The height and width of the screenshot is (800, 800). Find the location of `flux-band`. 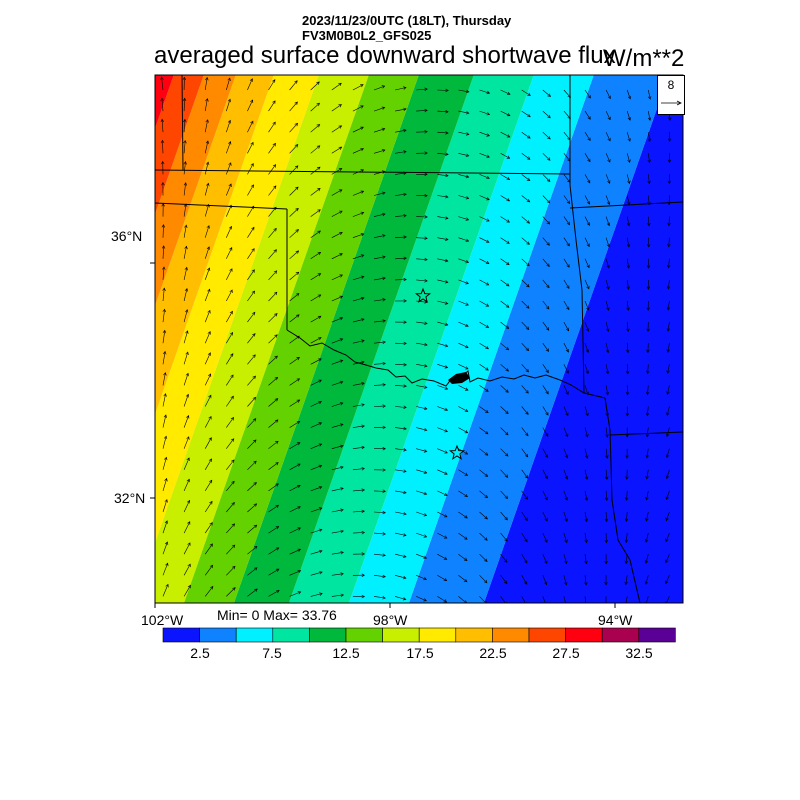

flux-band is located at coordinates (164, 102).